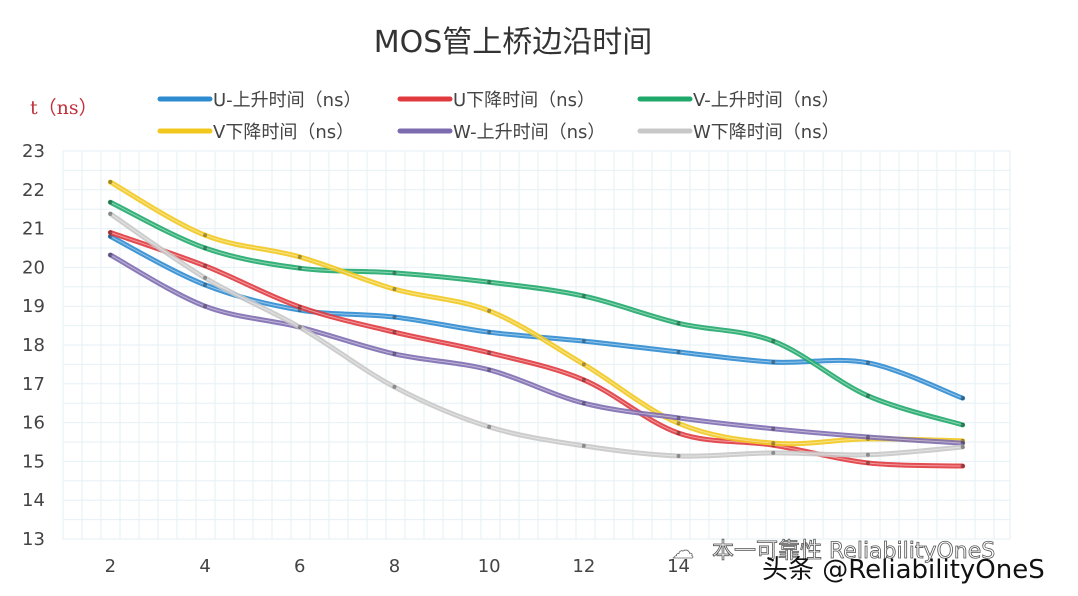 The image size is (1078, 596). Describe the element at coordinates (853, 551) in the screenshot. I see `watermark-line1: 本一可靠性 ReliabilityOneS` at that location.